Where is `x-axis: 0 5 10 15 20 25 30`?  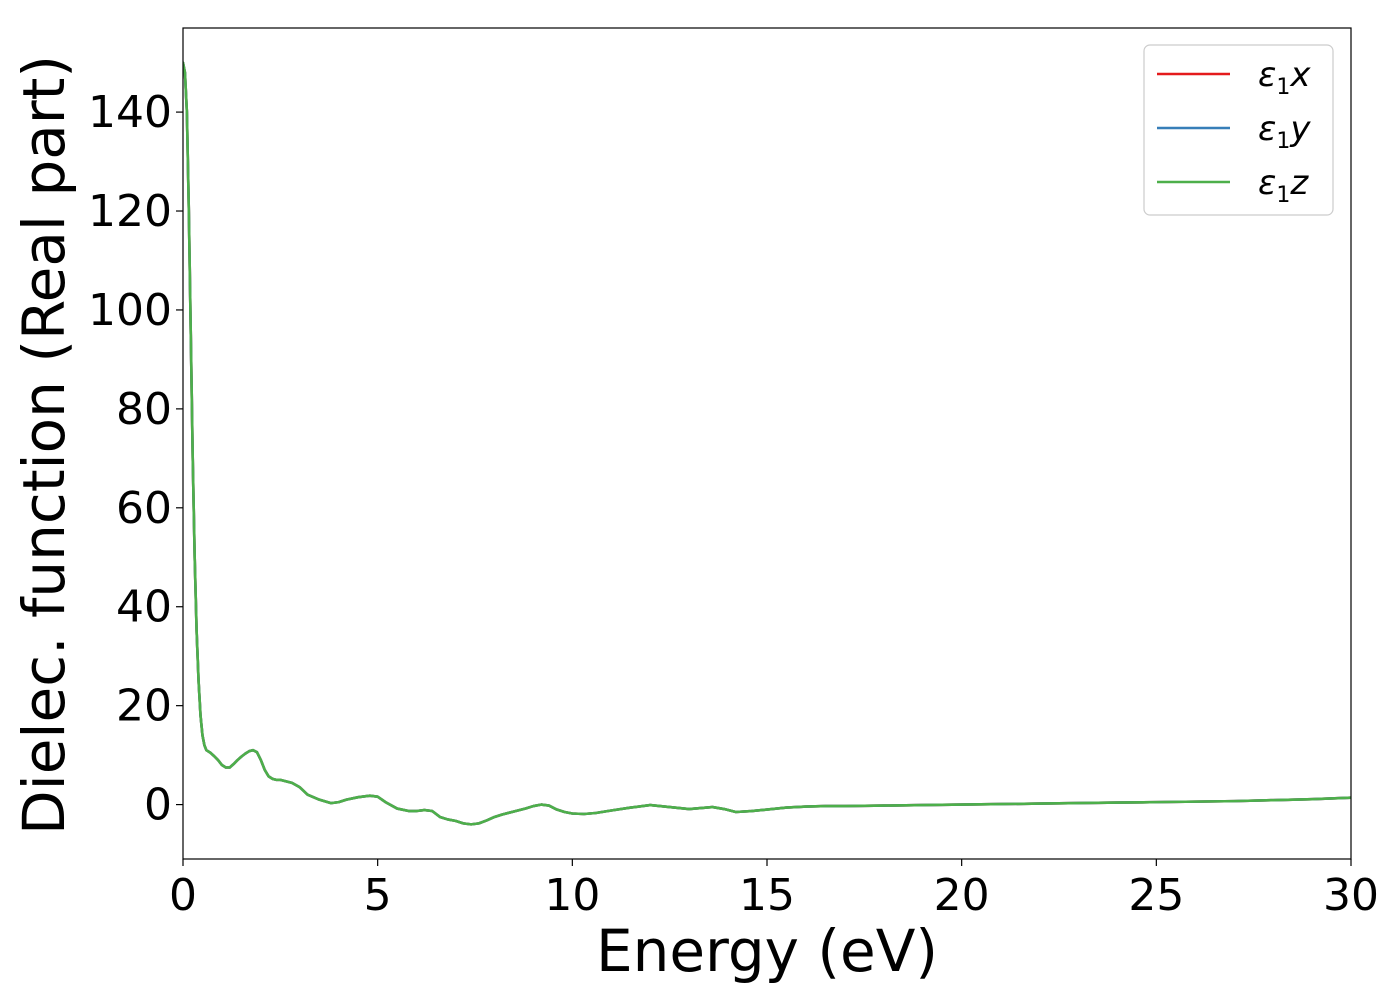
x-axis: 0 5 10 15 20 25 30 is located at coordinates (774, 890).